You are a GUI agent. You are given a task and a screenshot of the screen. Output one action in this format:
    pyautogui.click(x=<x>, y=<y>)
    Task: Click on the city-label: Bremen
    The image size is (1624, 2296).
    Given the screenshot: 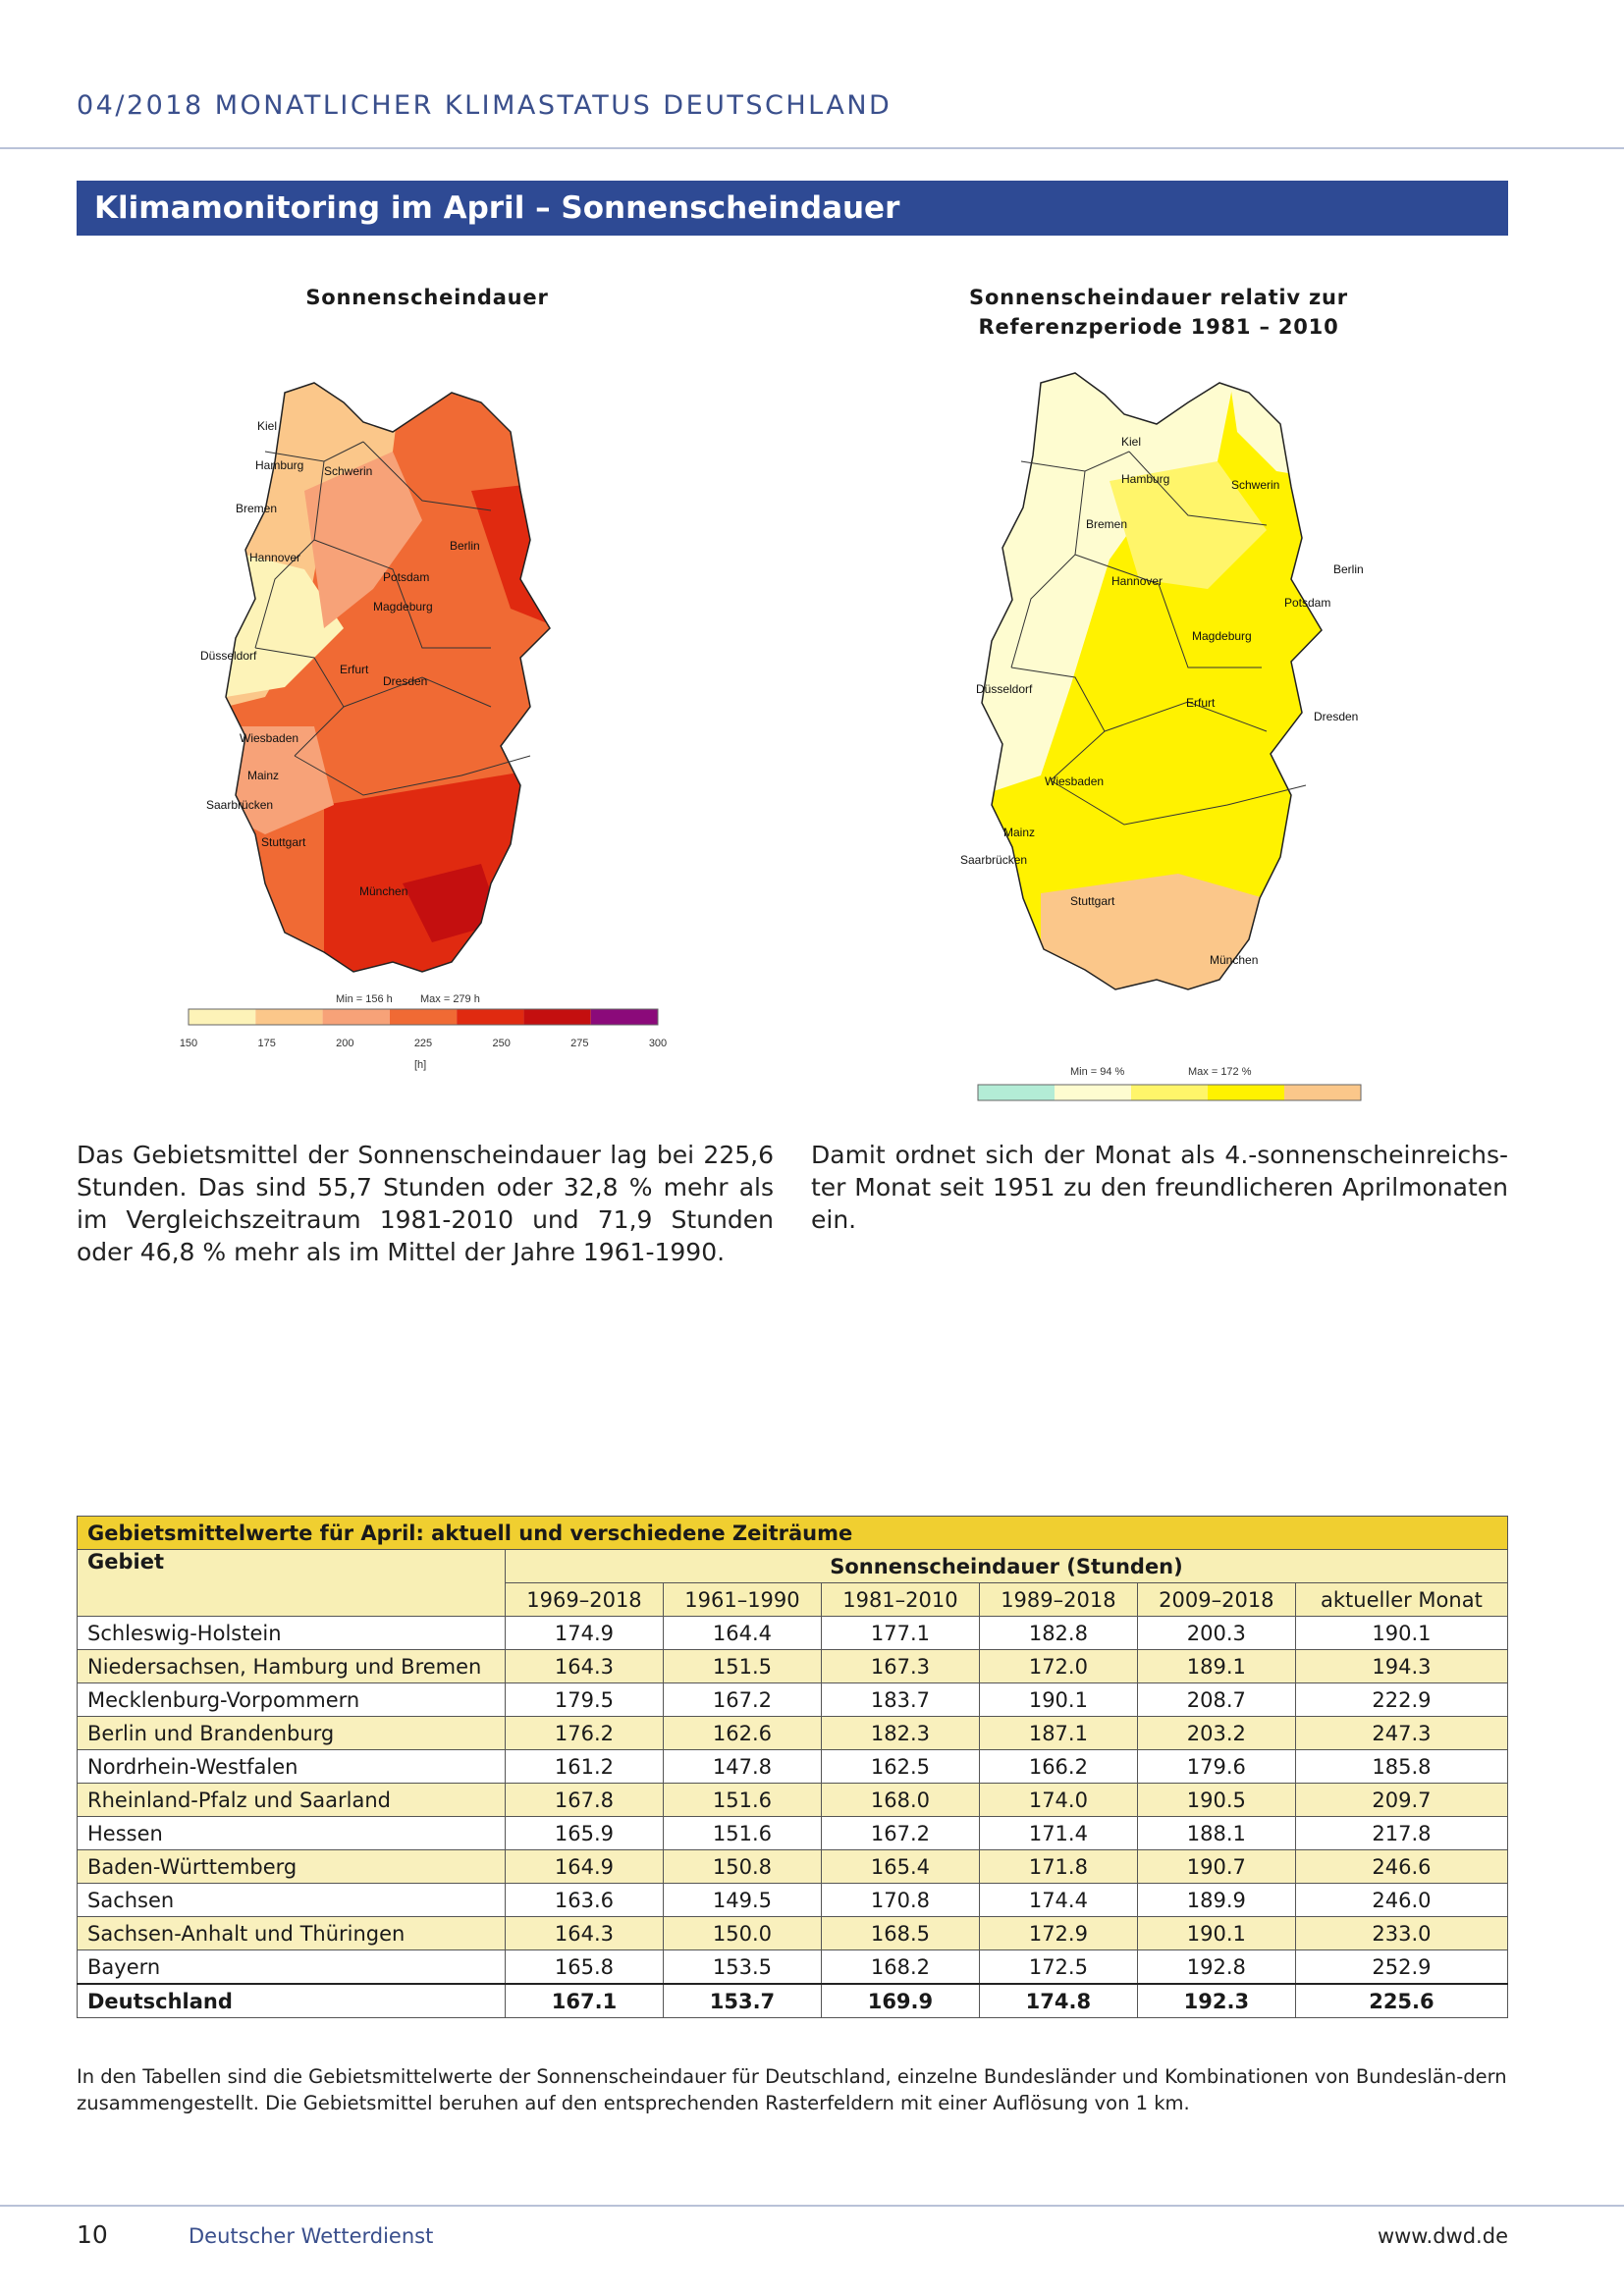 What is the action you would take?
    pyautogui.click(x=1106, y=524)
    